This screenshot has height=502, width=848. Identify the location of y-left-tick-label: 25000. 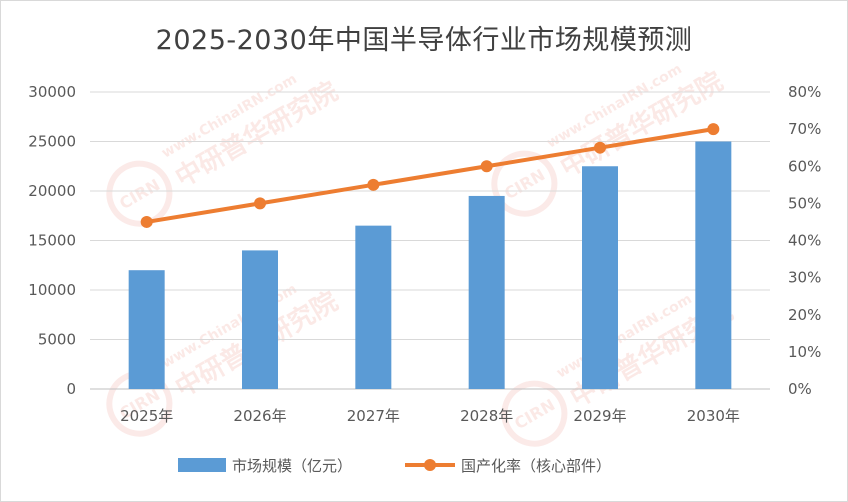
(52, 142).